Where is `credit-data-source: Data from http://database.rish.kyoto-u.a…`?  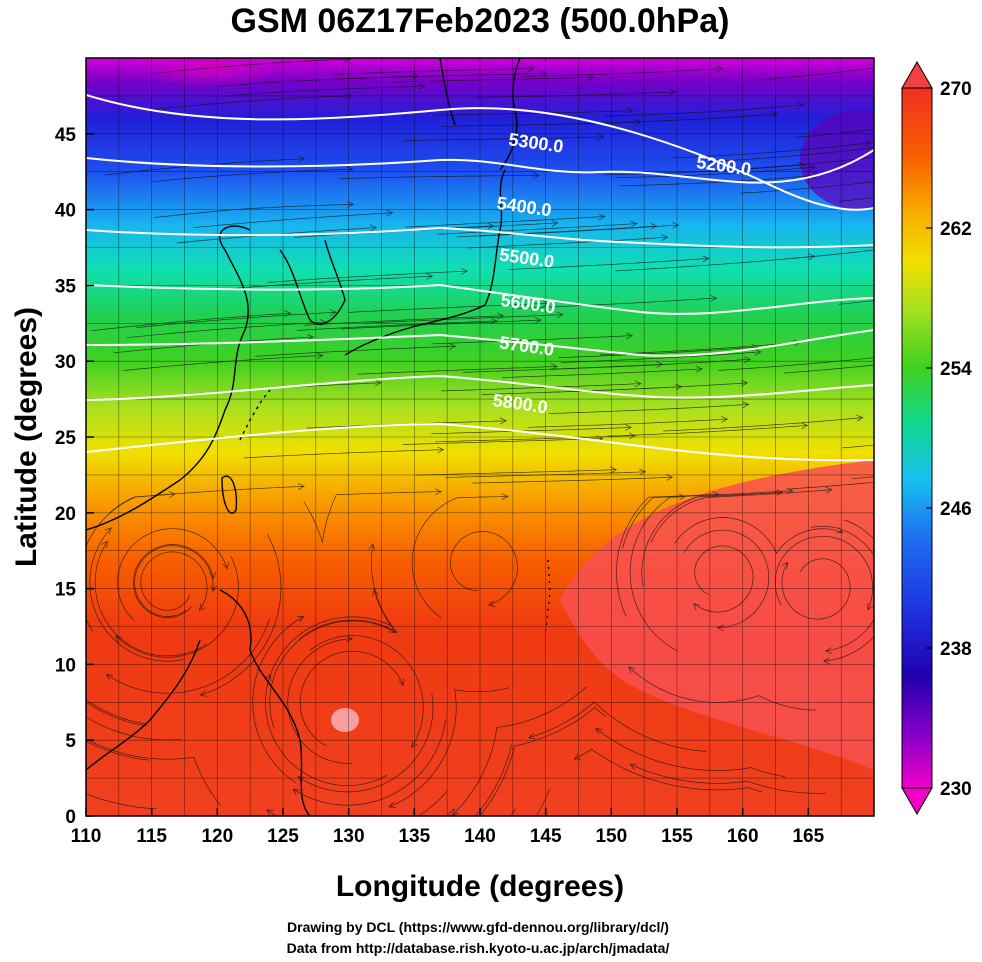 credit-data-source: Data from http://database.rish.kyoto-u.a… is located at coordinates (478, 948).